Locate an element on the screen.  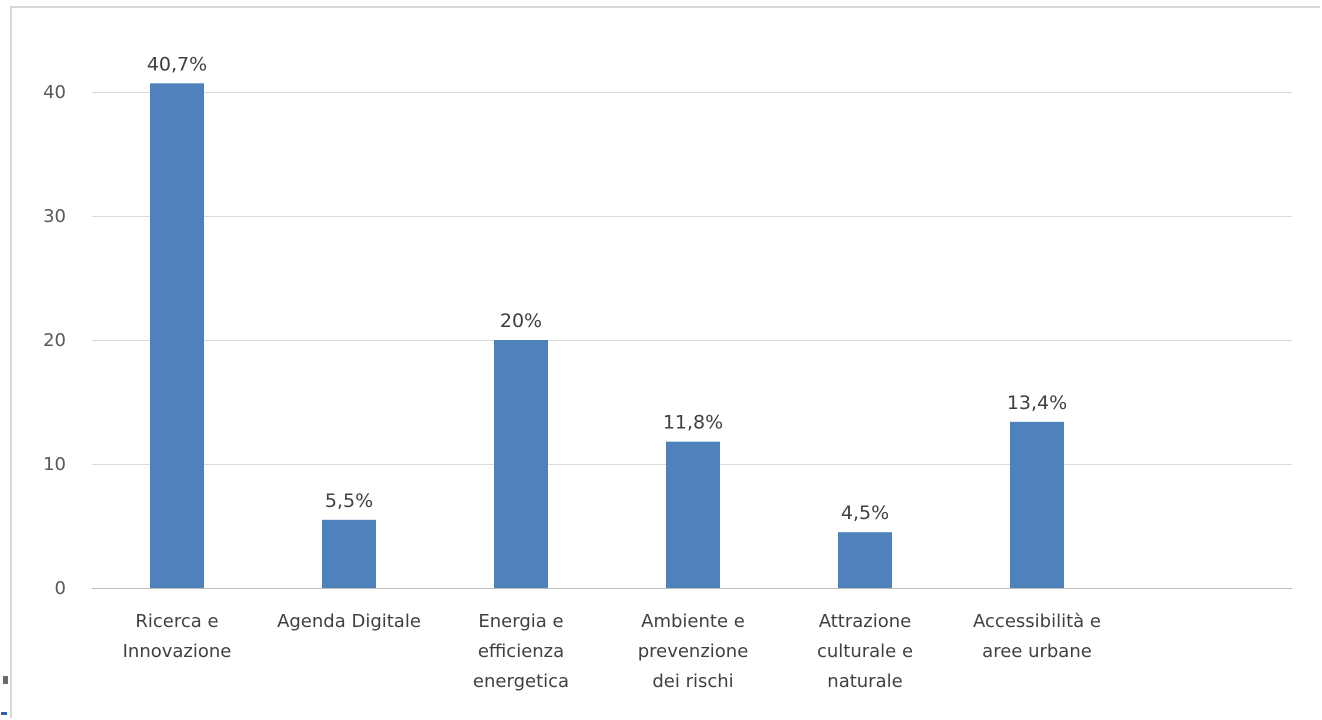
category-label: Ambiente e is located at coordinates (693, 621).